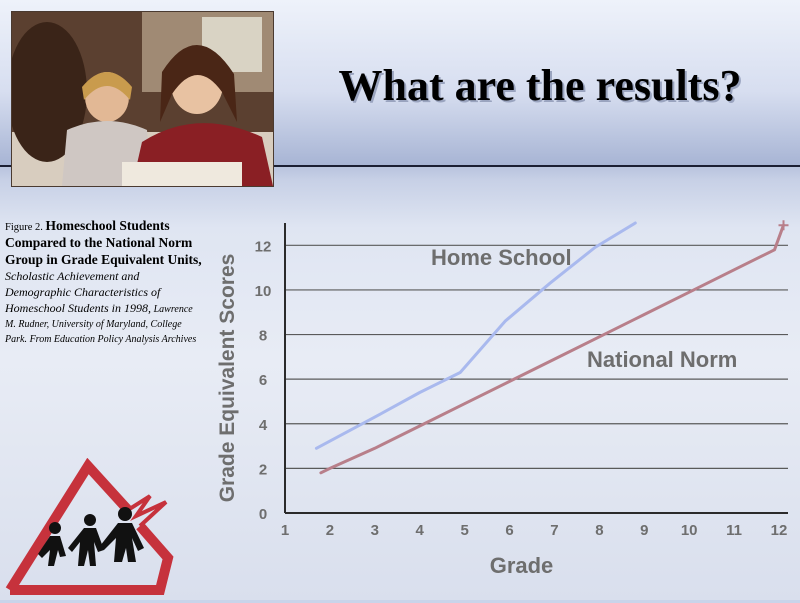 The image size is (800, 603). Describe the element at coordinates (689, 530) in the screenshot. I see `x-tick-label-10: 10` at that location.